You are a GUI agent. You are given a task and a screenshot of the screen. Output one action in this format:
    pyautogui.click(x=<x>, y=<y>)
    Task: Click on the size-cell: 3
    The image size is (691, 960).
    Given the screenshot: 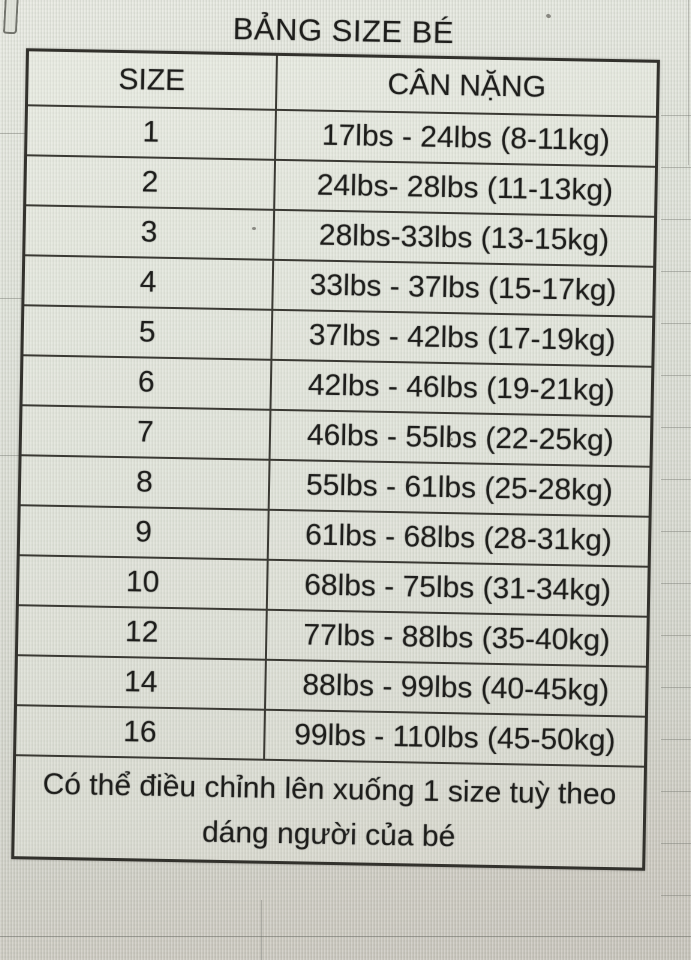 What is the action you would take?
    pyautogui.click(x=148, y=232)
    